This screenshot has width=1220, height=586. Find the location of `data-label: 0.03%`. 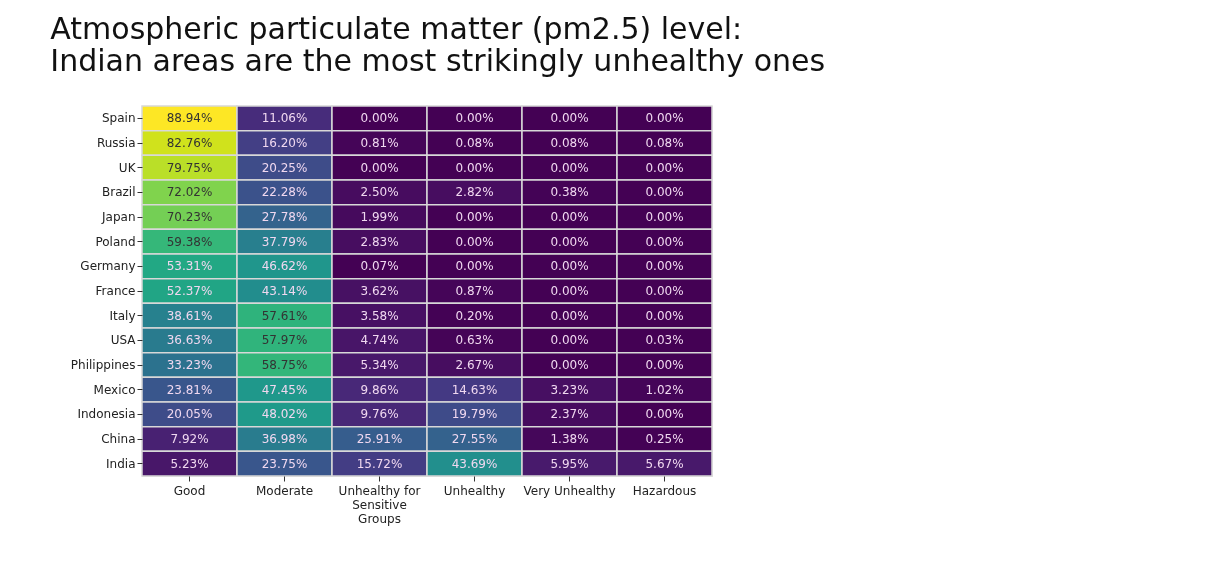

data-label: 0.03% is located at coordinates (664, 340).